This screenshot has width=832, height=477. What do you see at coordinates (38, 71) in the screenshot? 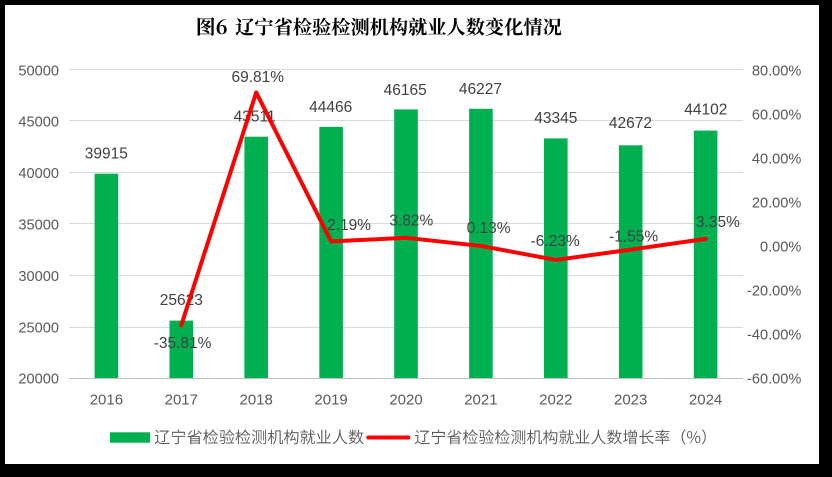
I see `svg-text: 50000` at bounding box center [38, 71].